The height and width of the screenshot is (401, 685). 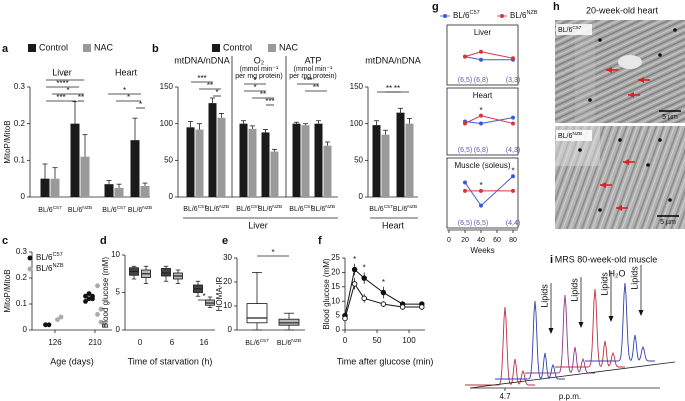 I want to click on significance: **, so click(x=397, y=88).